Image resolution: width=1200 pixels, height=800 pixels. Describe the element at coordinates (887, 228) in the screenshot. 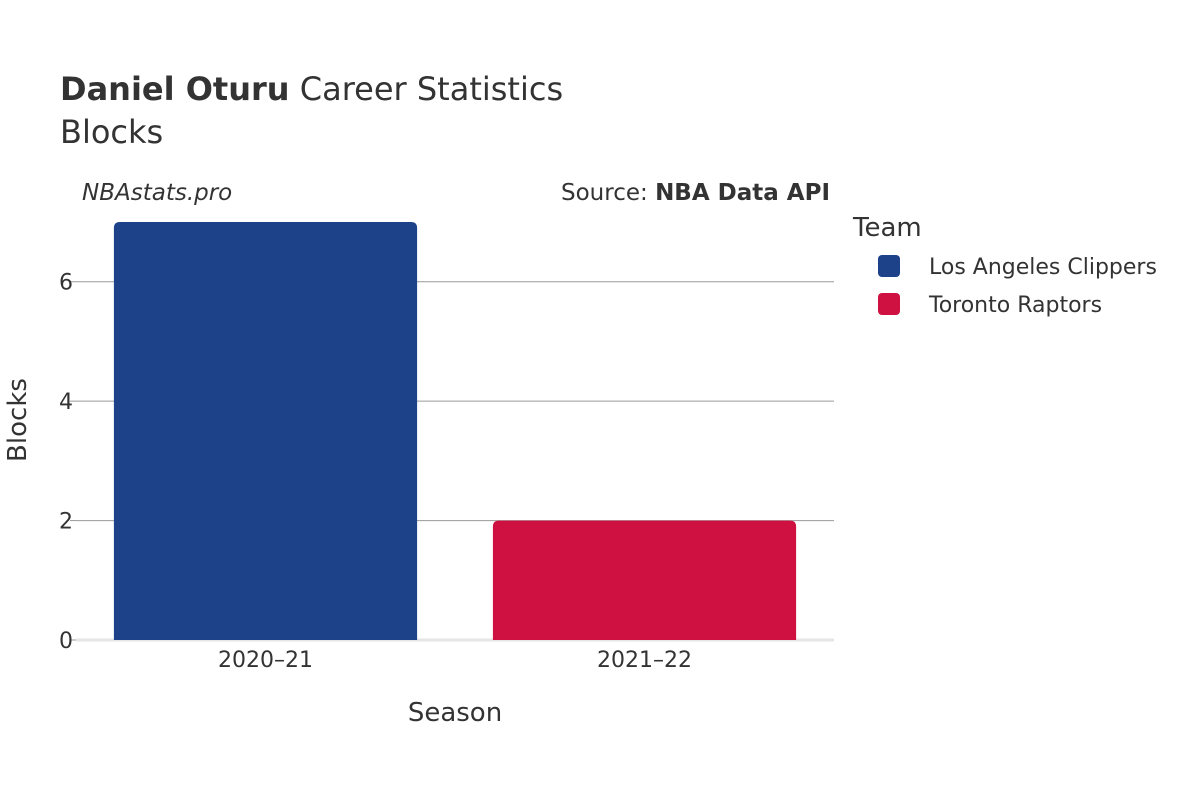

I see `legend-title: Team` at that location.